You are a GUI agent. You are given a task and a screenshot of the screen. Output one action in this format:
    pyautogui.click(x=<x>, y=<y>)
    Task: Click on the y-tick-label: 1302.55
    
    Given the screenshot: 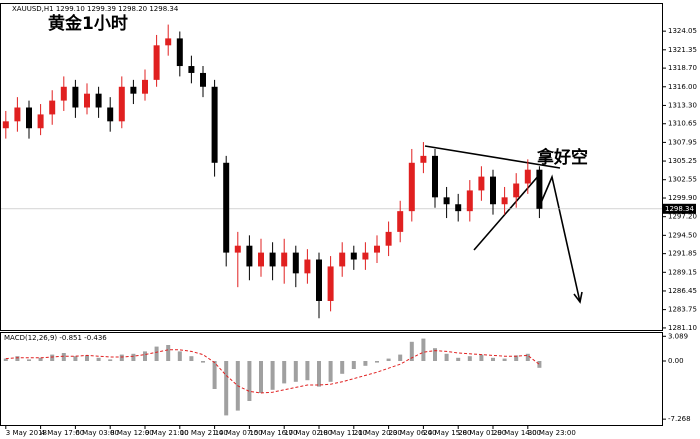 What is the action you would take?
    pyautogui.click(x=682, y=180)
    